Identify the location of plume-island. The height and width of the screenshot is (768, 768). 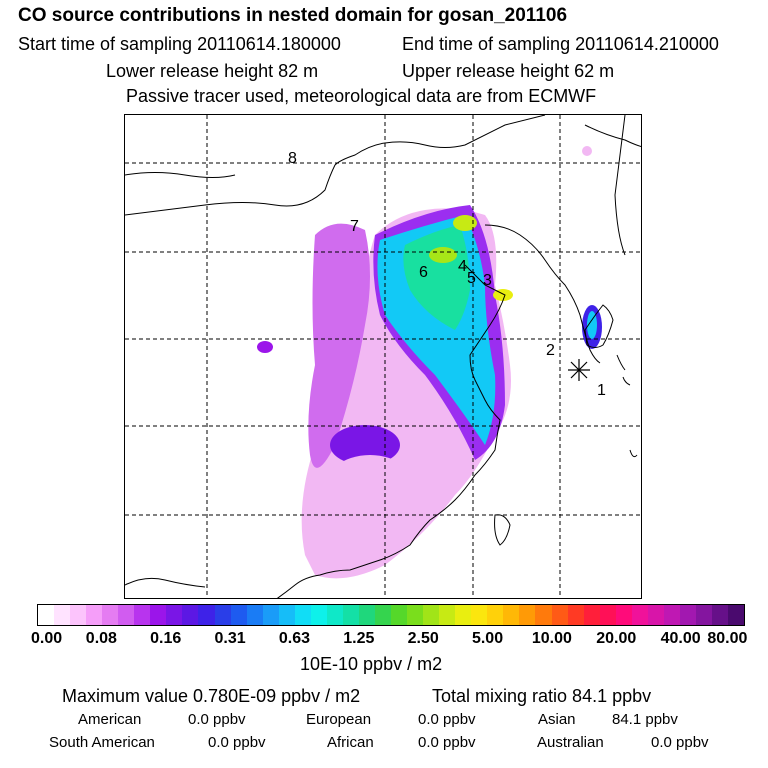
(265, 347).